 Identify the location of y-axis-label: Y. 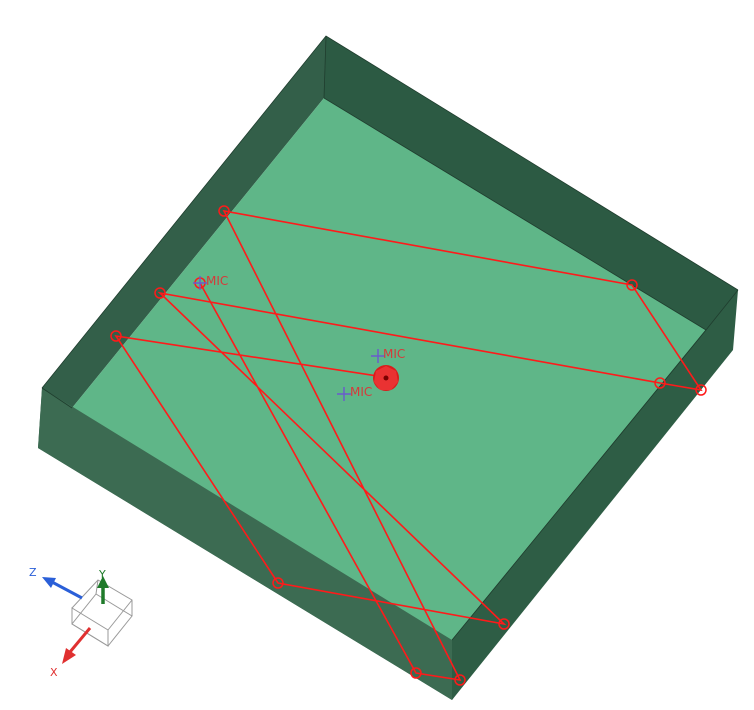
(102, 574).